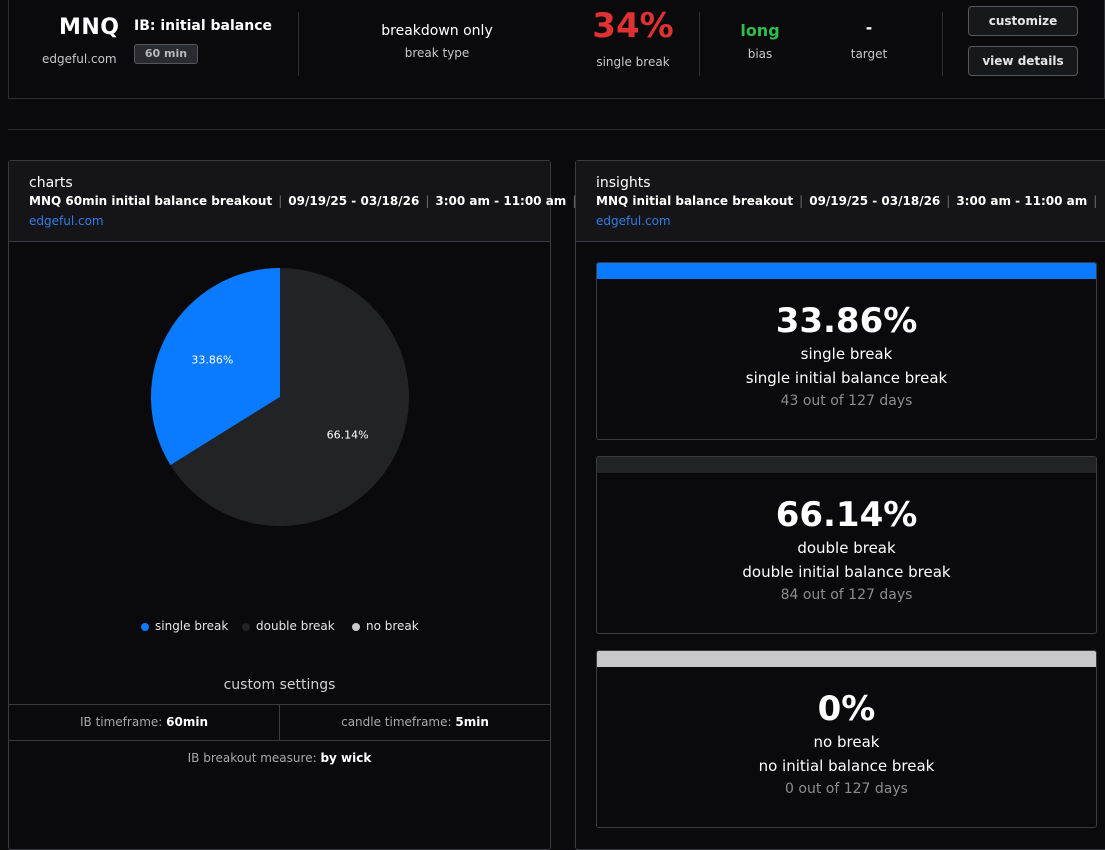 Image resolution: width=1105 pixels, height=850 pixels. What do you see at coordinates (121, 722) in the screenshot?
I see `ib-timeframe-label: IB timeframe:` at bounding box center [121, 722].